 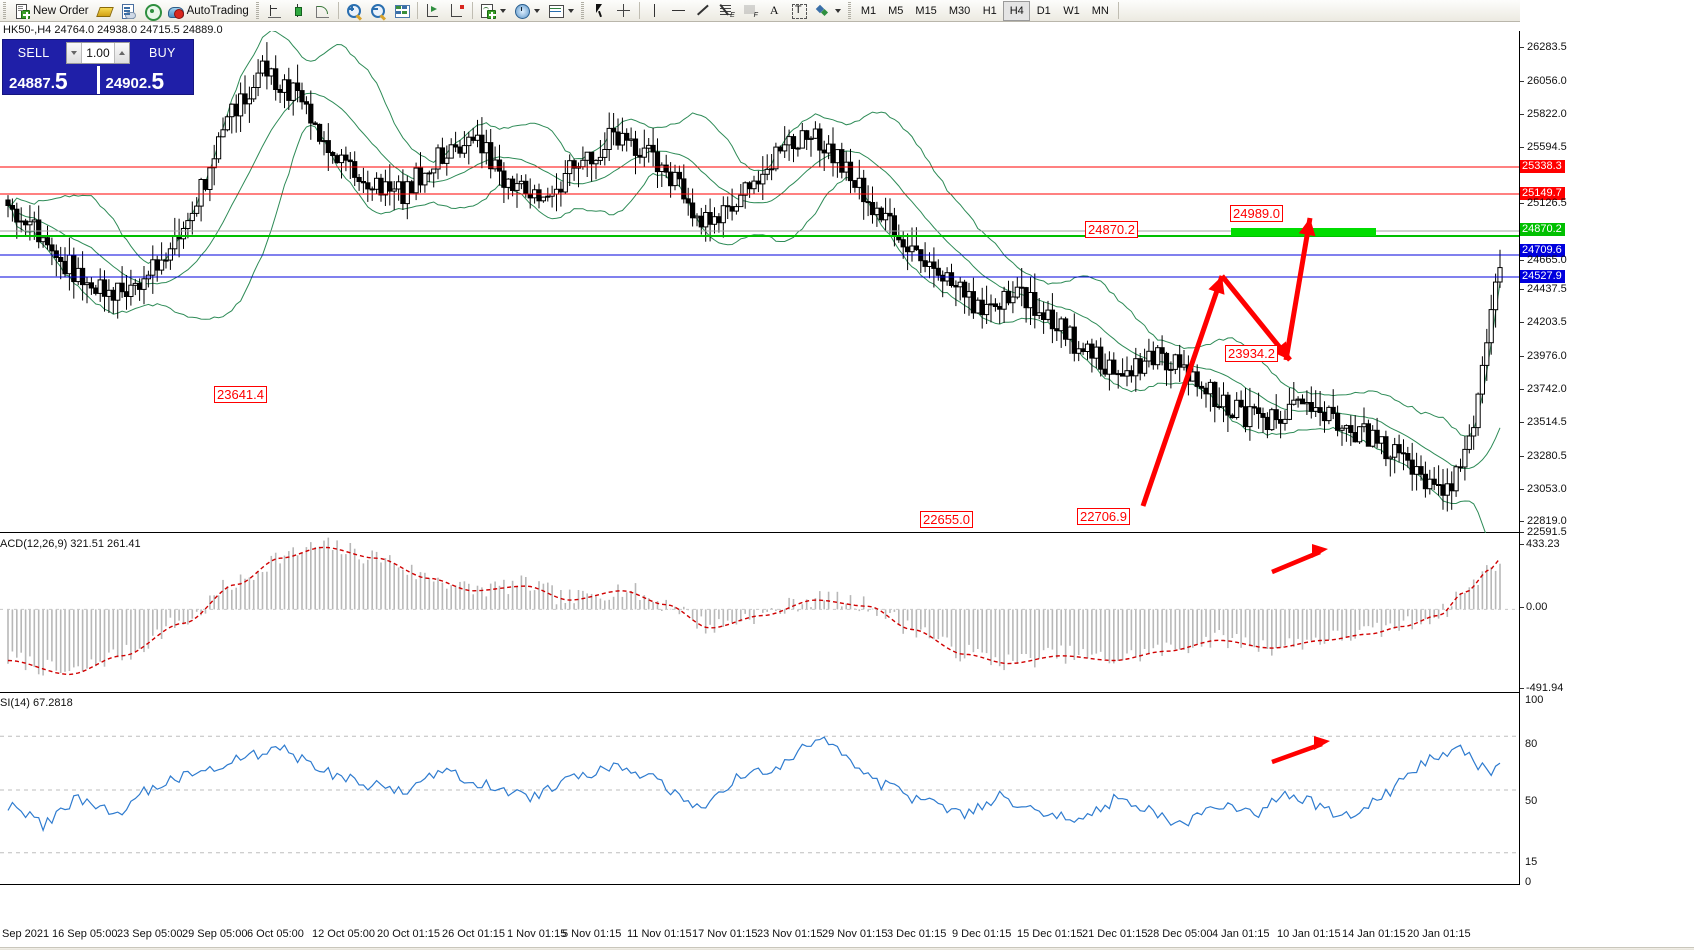 What do you see at coordinates (502, 10) in the screenshot?
I see `chevron-down-icon` at bounding box center [502, 10].